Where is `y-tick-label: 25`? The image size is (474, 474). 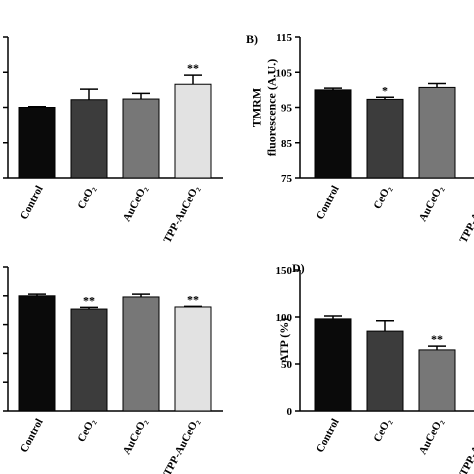 y-tick-label: 25 is located at coordinates (0, 383).